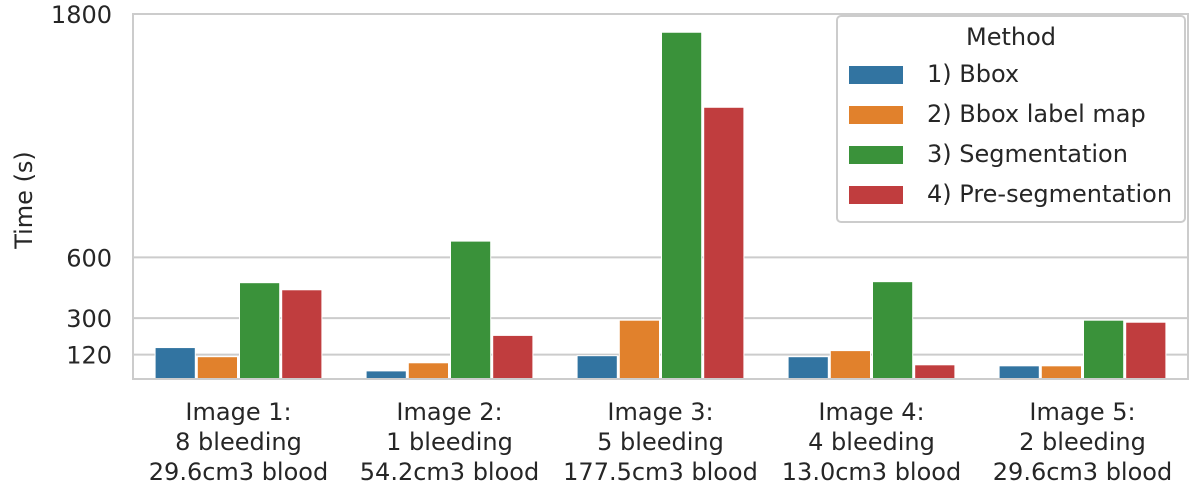 Image resolution: width=1195 pixels, height=493 pixels. I want to click on x-tick-label-line: 4 bleeding, so click(871, 442).